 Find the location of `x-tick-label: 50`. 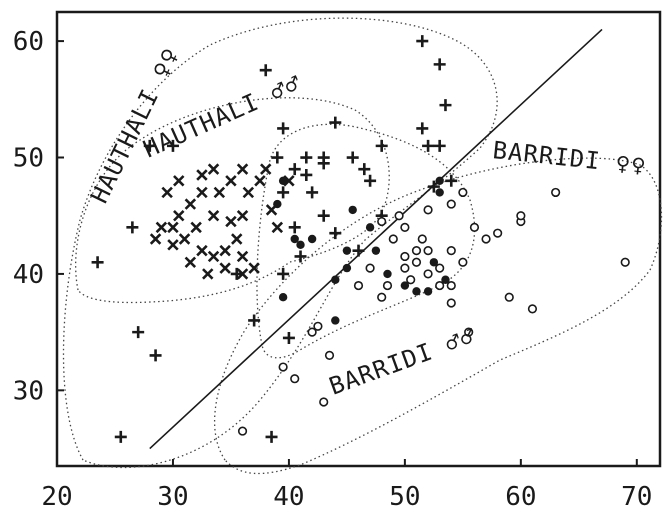

x-tick-label: 50 is located at coordinates (404, 497).